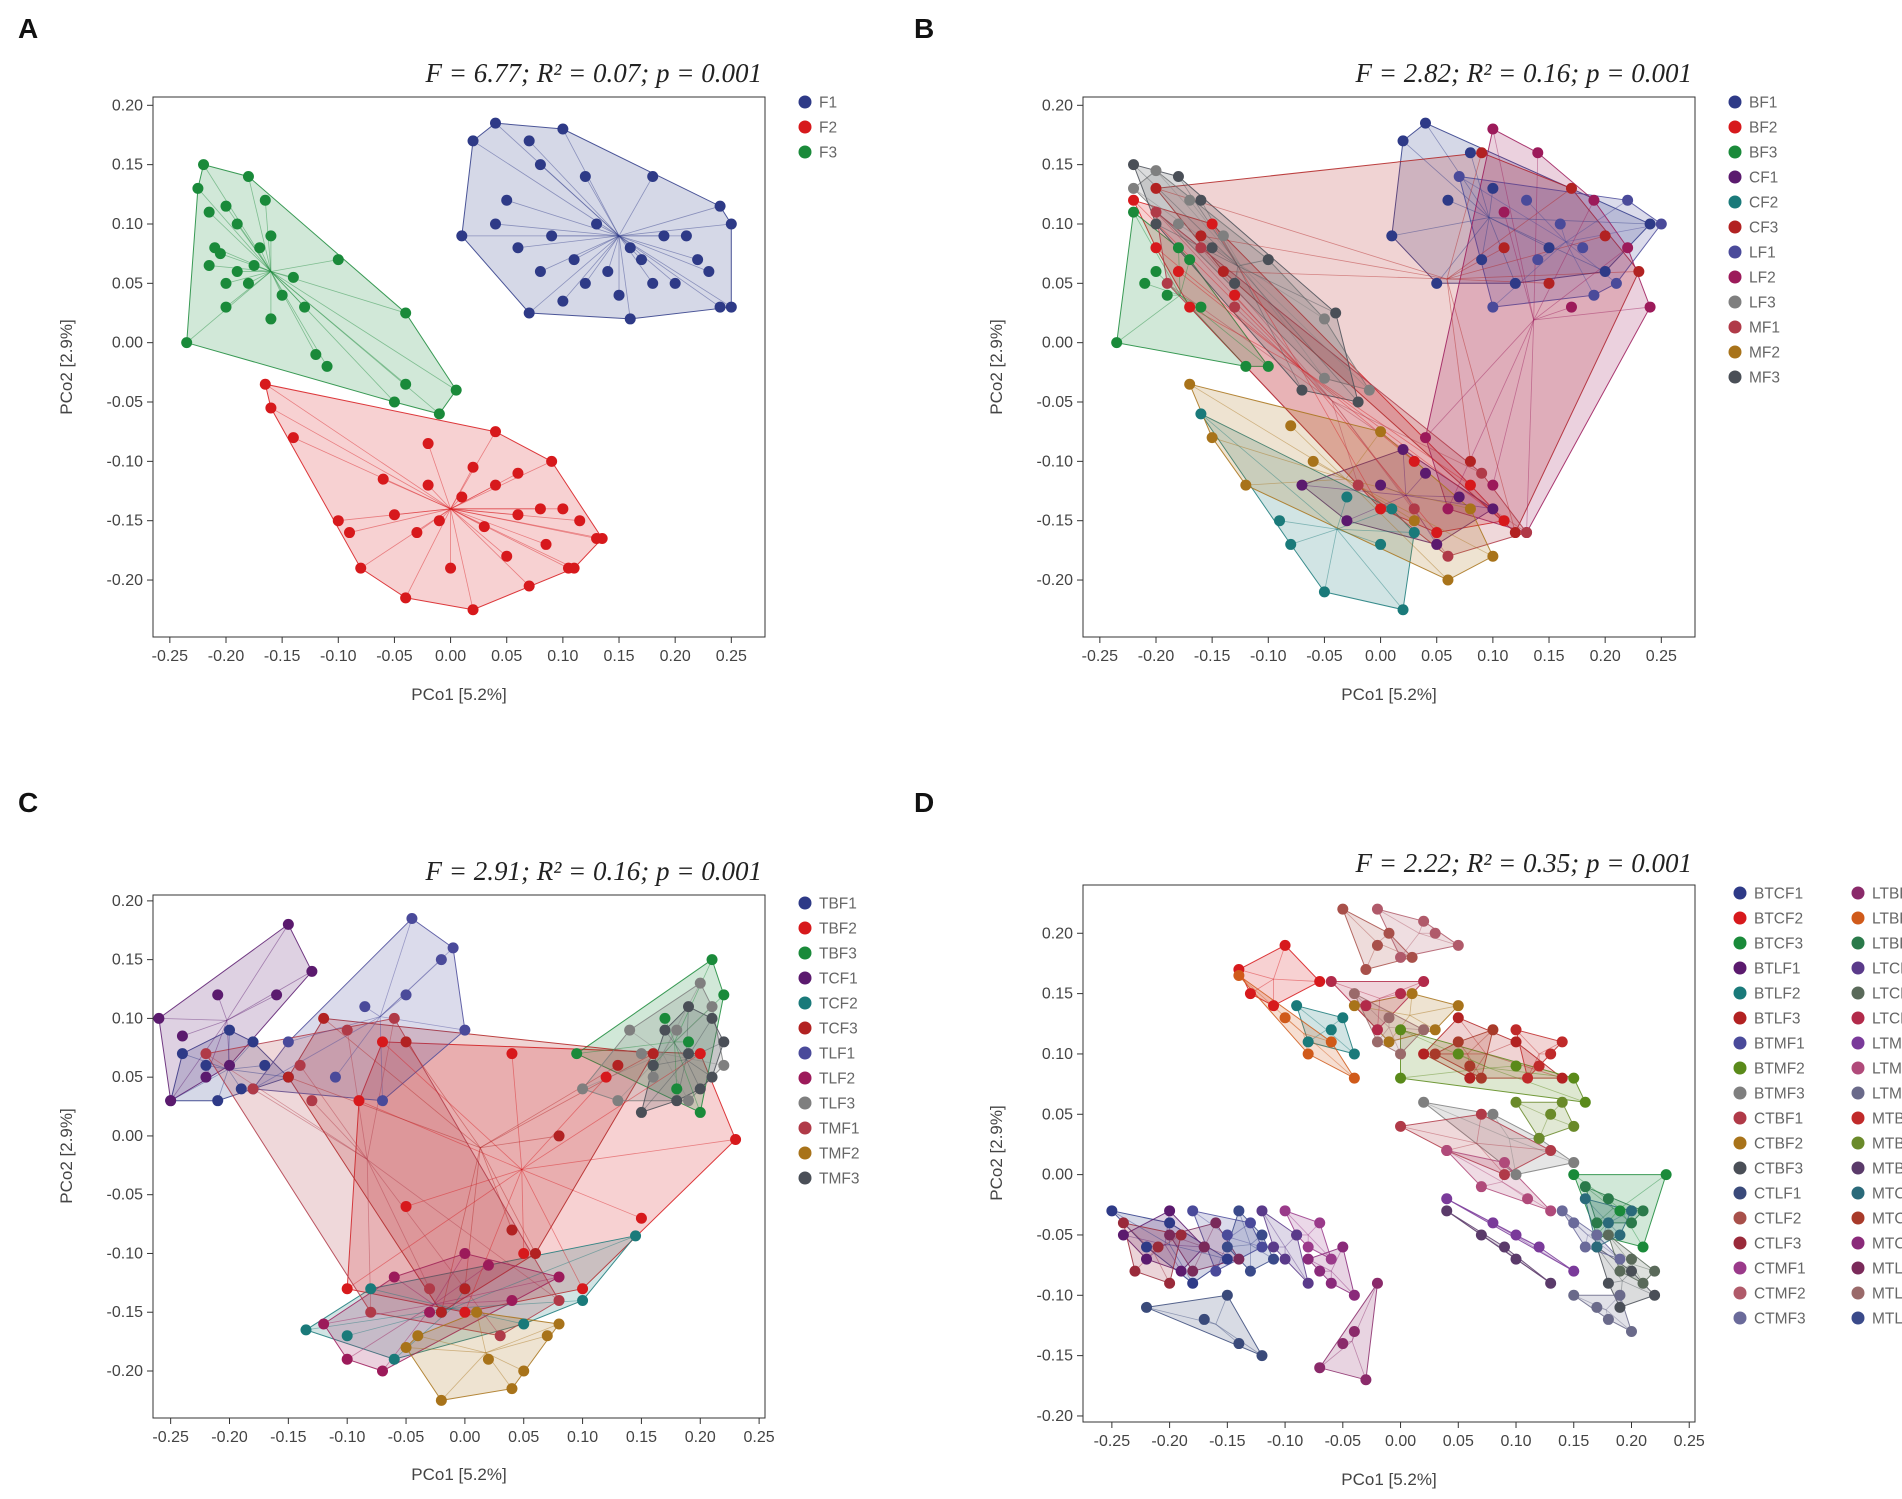 This screenshot has width=1902, height=1499. I want to click on legend-item: CF3, so click(1753, 228).